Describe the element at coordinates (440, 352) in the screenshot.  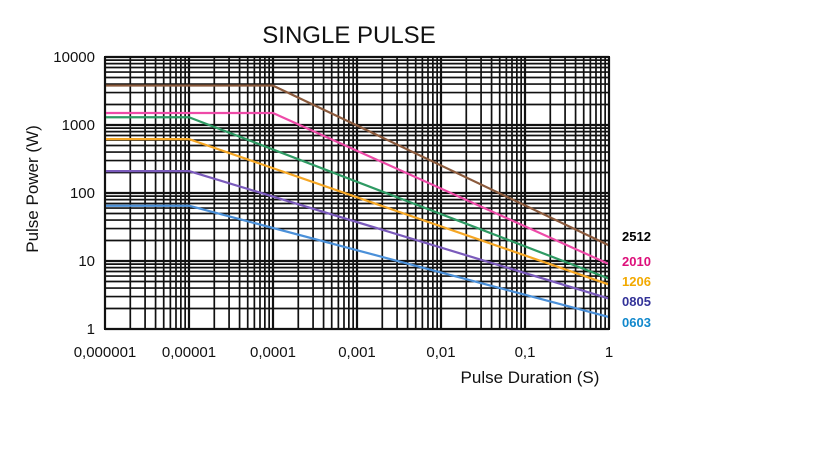
I see `x-tick-label: 0,01` at that location.